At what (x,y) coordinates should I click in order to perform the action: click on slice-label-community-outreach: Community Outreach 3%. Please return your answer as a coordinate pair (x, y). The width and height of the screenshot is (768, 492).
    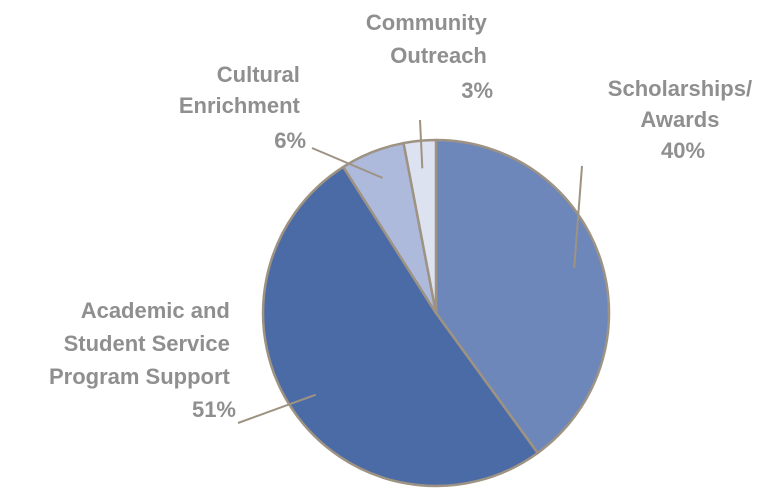
    Looking at the image, I should click on (429, 56).